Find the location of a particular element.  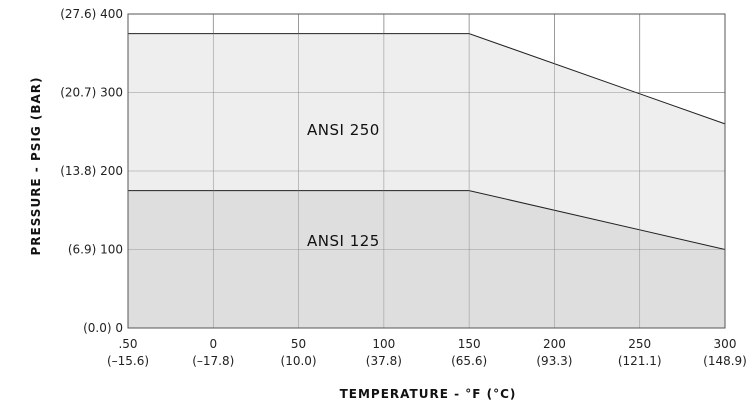

x-tick-label-c: (121.1) is located at coordinates (640, 361).